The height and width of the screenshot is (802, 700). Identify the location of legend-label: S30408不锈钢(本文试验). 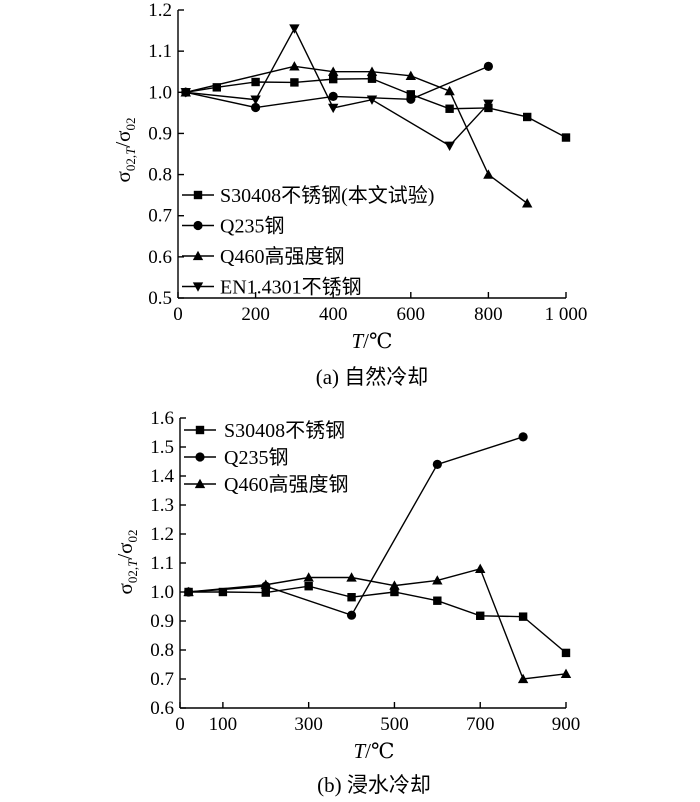
(327, 195).